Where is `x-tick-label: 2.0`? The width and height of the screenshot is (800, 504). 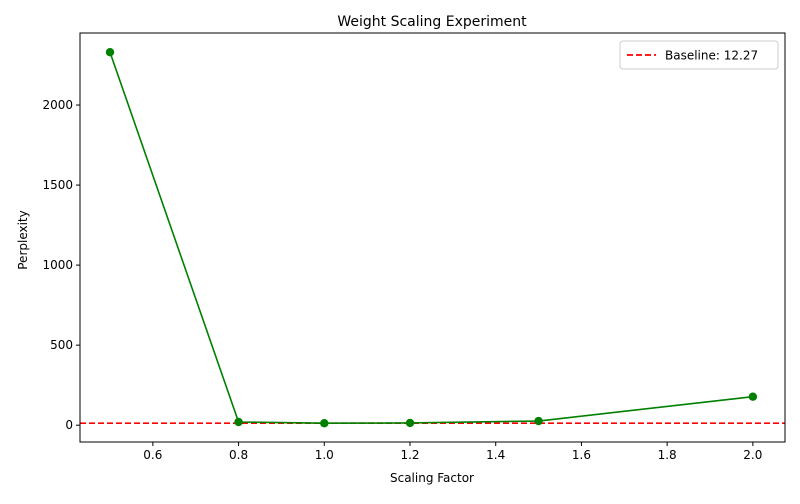
x-tick-label: 2.0 is located at coordinates (752, 455).